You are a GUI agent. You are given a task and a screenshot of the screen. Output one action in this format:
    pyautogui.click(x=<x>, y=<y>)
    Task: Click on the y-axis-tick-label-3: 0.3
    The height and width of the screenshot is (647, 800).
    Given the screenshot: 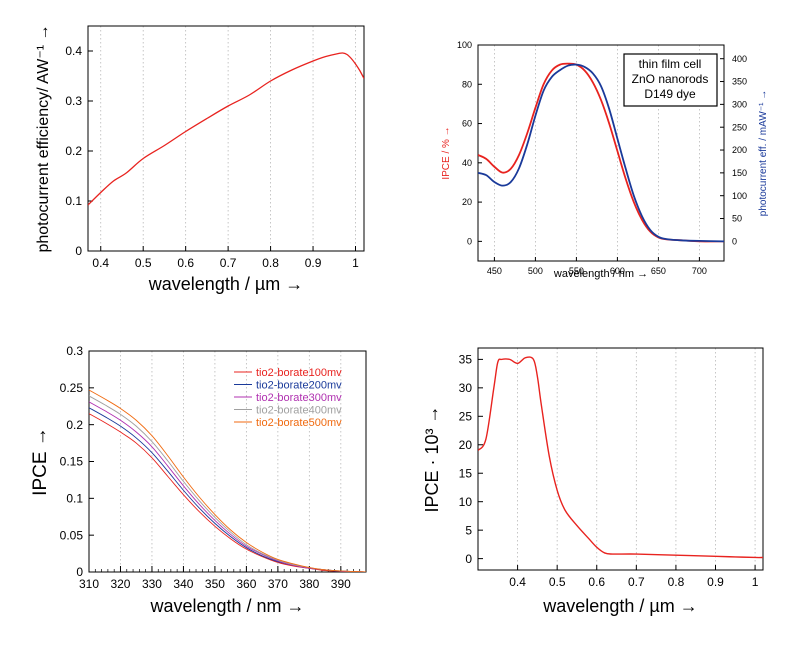 What is the action you would take?
    pyautogui.click(x=73, y=101)
    